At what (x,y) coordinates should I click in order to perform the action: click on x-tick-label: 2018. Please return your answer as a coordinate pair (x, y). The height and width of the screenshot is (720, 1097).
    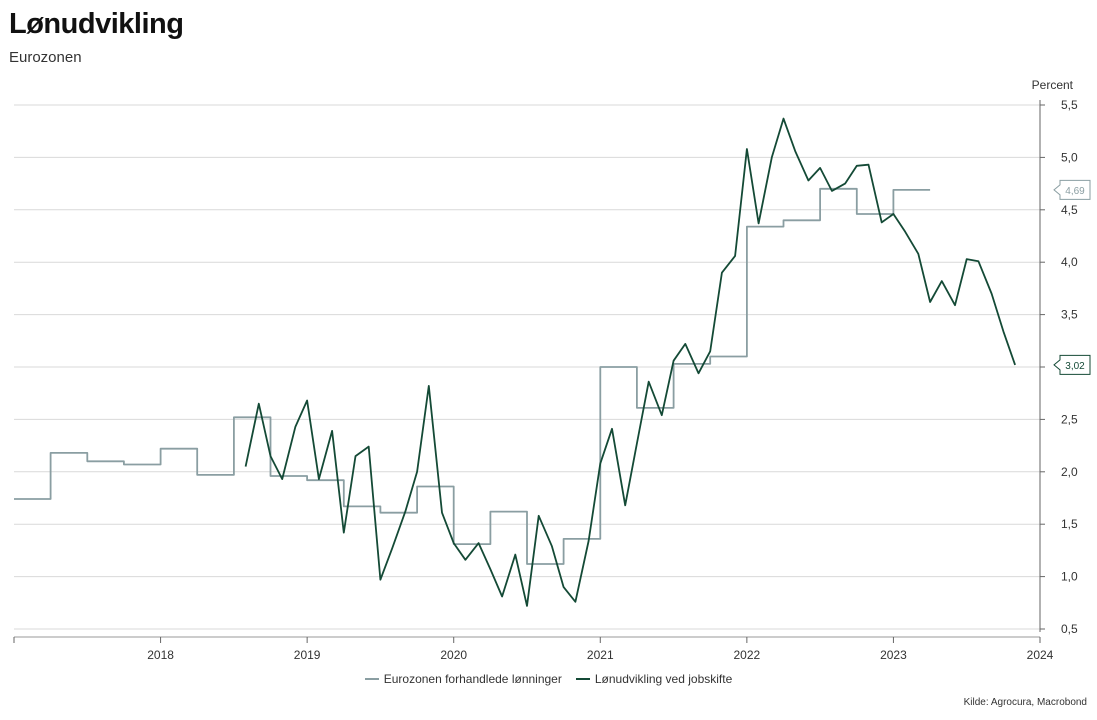
    Looking at the image, I should click on (160, 655).